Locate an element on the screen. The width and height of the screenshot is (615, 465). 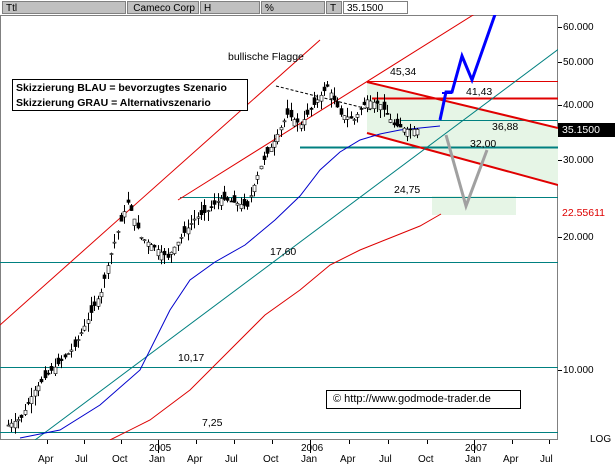
y-tick-label: 20.000 is located at coordinates (578, 237).